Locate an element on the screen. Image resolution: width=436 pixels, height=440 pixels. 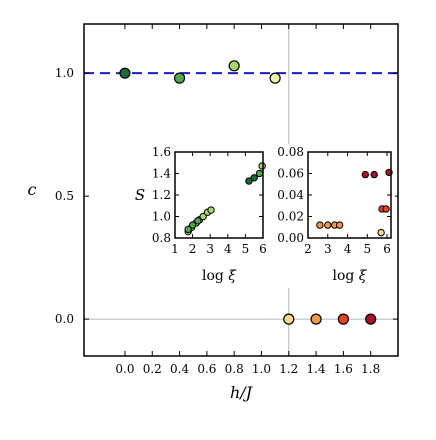
inset-entropy-x-tick-label: 5 is located at coordinates (246, 249).